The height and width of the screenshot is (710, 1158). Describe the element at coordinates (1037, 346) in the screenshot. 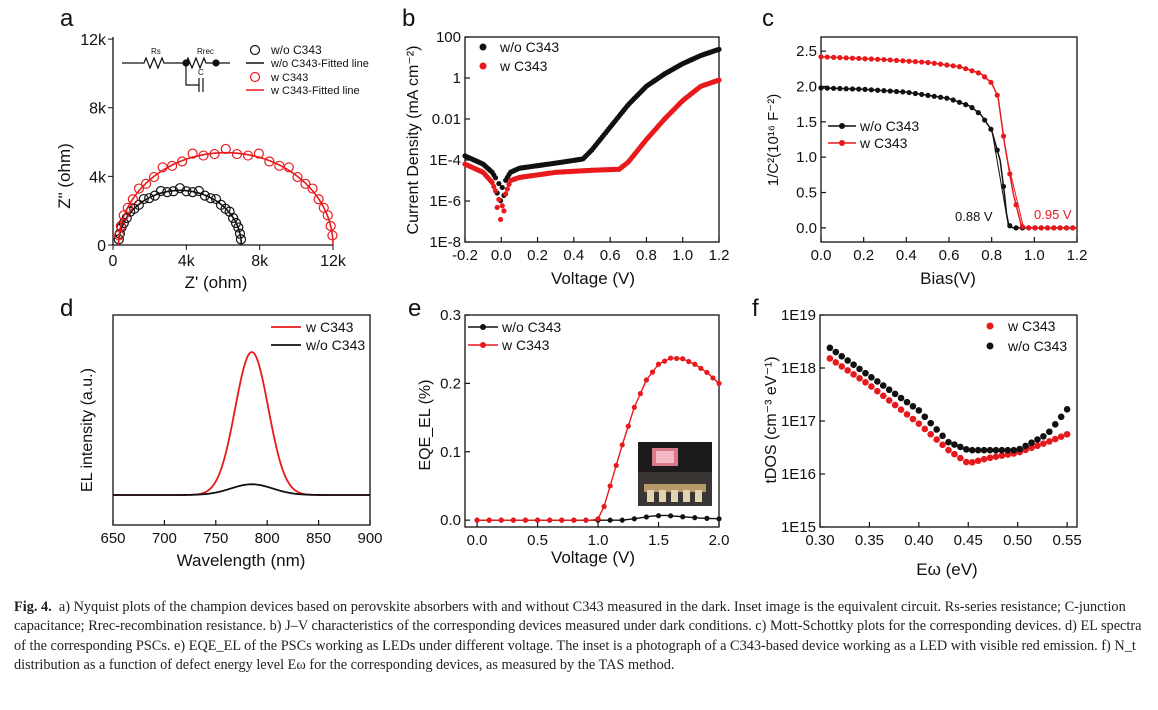

I see `legend-f-2: w/o C343` at that location.